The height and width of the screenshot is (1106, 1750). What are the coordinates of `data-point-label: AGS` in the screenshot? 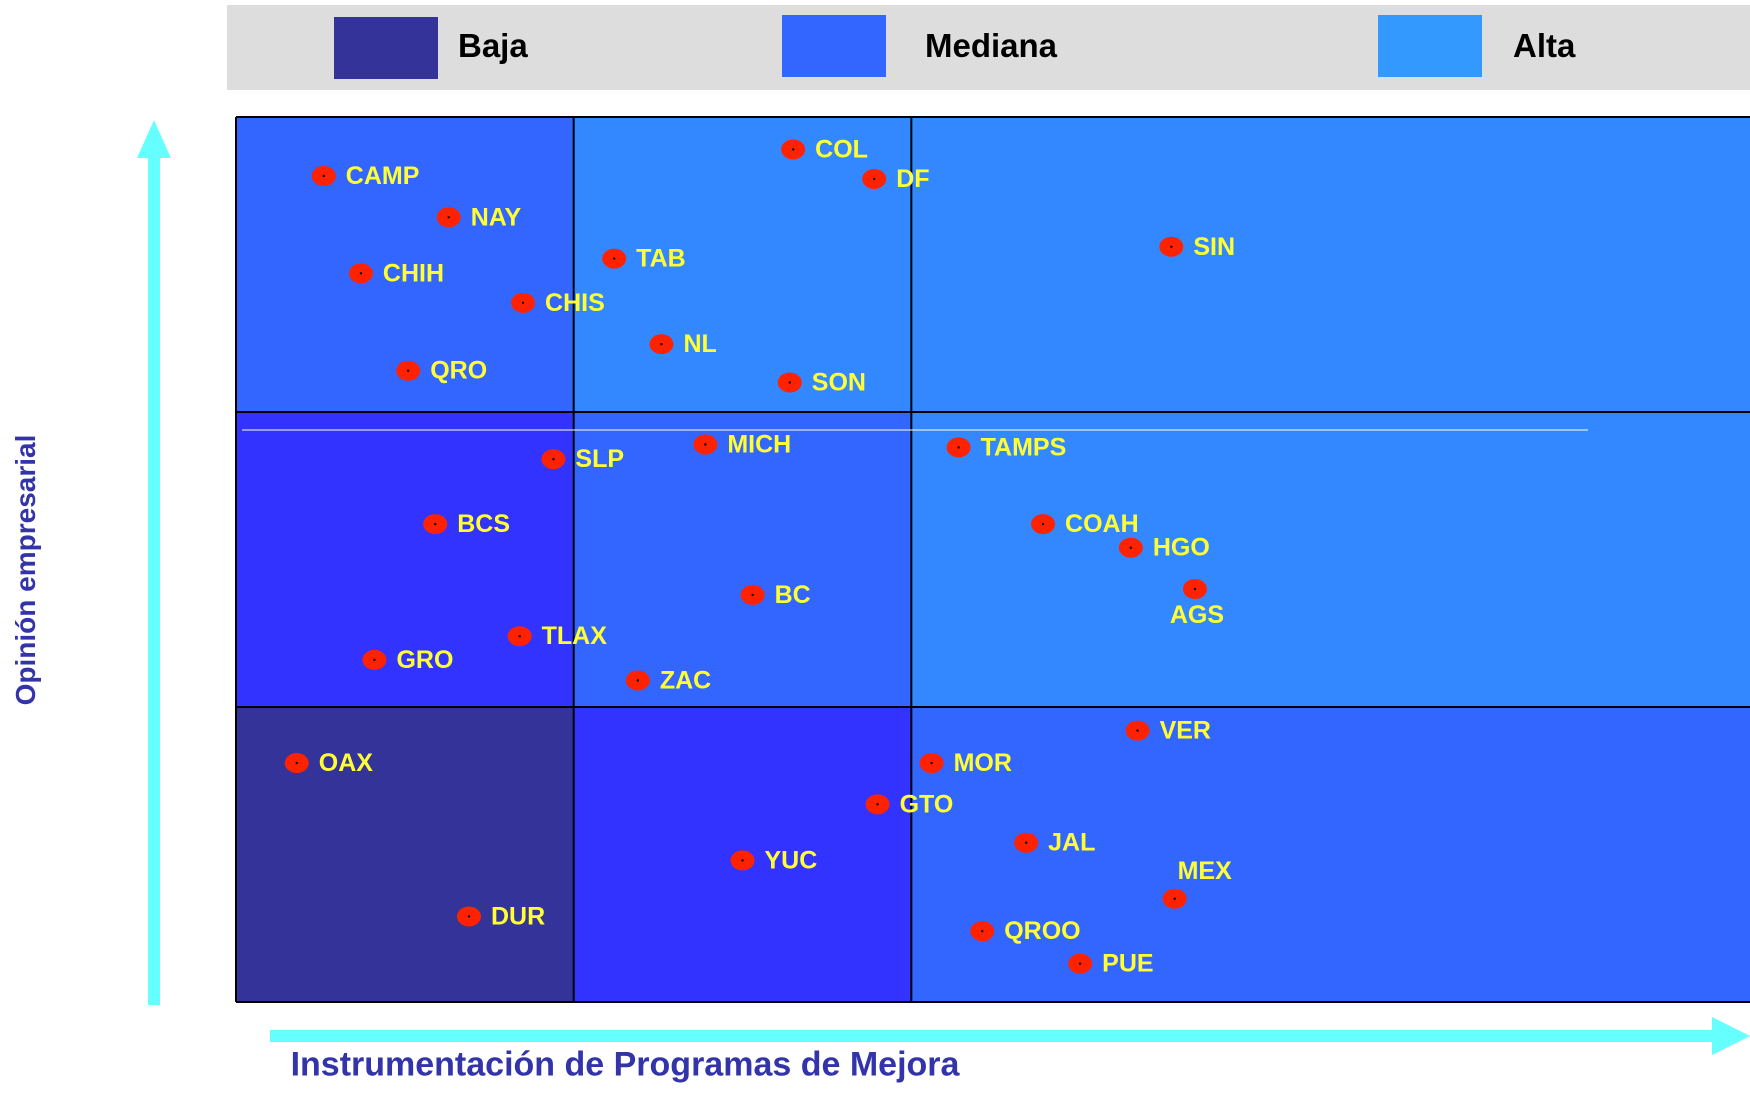 It's located at (1197, 615).